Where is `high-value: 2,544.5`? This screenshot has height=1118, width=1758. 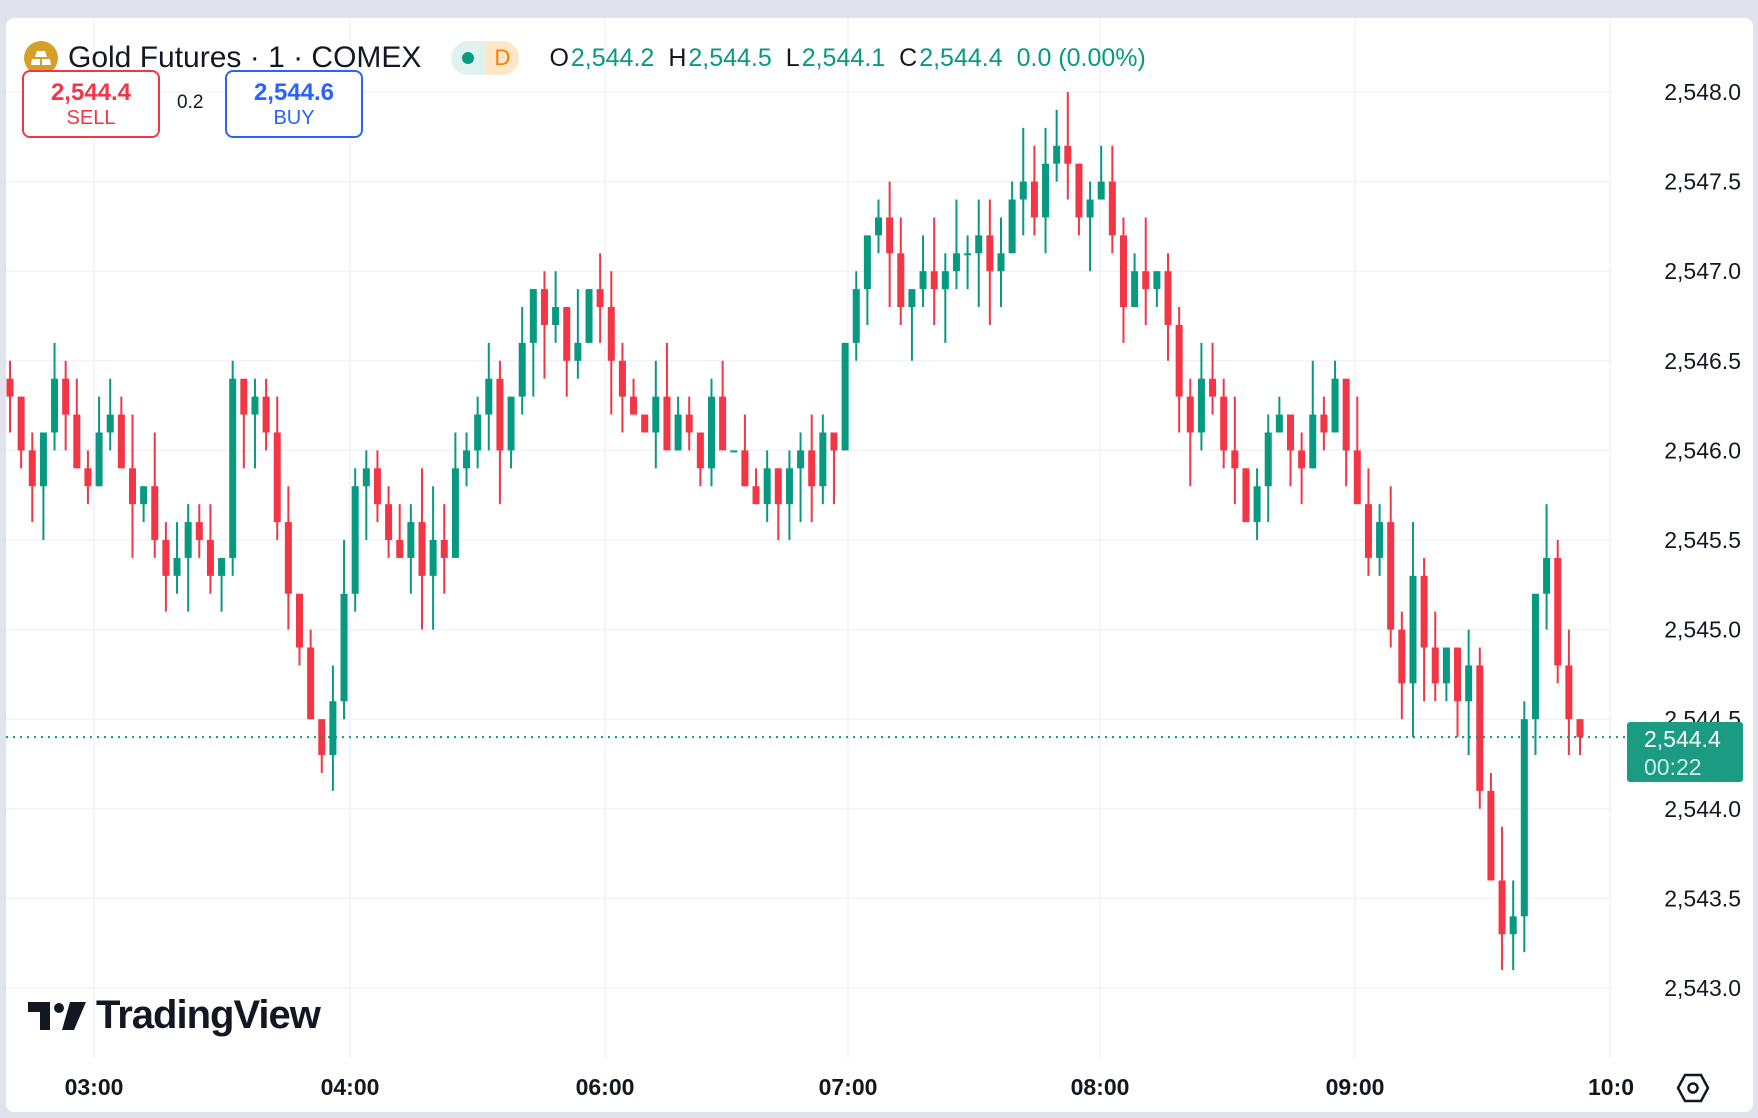
high-value: 2,544.5 is located at coordinates (730, 57).